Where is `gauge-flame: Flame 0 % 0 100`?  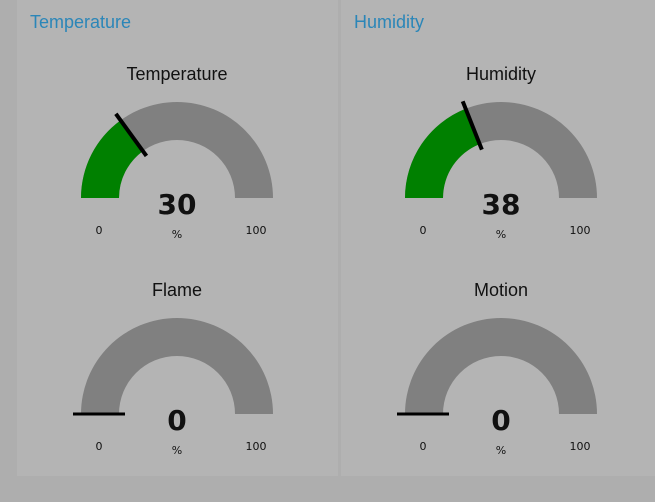
gauge-flame: Flame 0 % 0 100 is located at coordinates (175, 370).